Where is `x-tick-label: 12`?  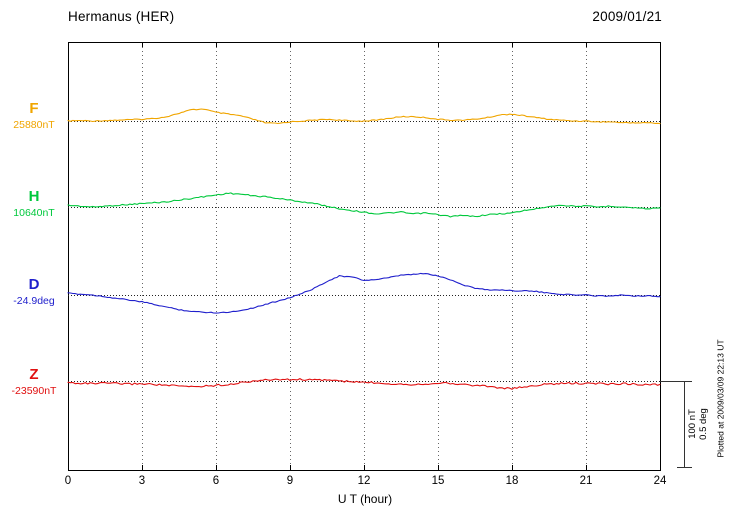 x-tick-label: 12 is located at coordinates (364, 481).